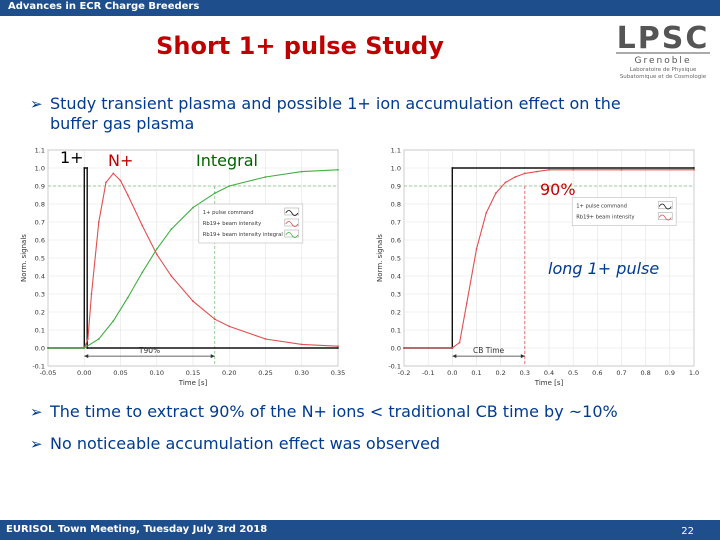 Image resolution: width=720 pixels, height=540 pixels. What do you see at coordinates (621, 373) in the screenshot?
I see `x-tick-label: 0.7` at bounding box center [621, 373].